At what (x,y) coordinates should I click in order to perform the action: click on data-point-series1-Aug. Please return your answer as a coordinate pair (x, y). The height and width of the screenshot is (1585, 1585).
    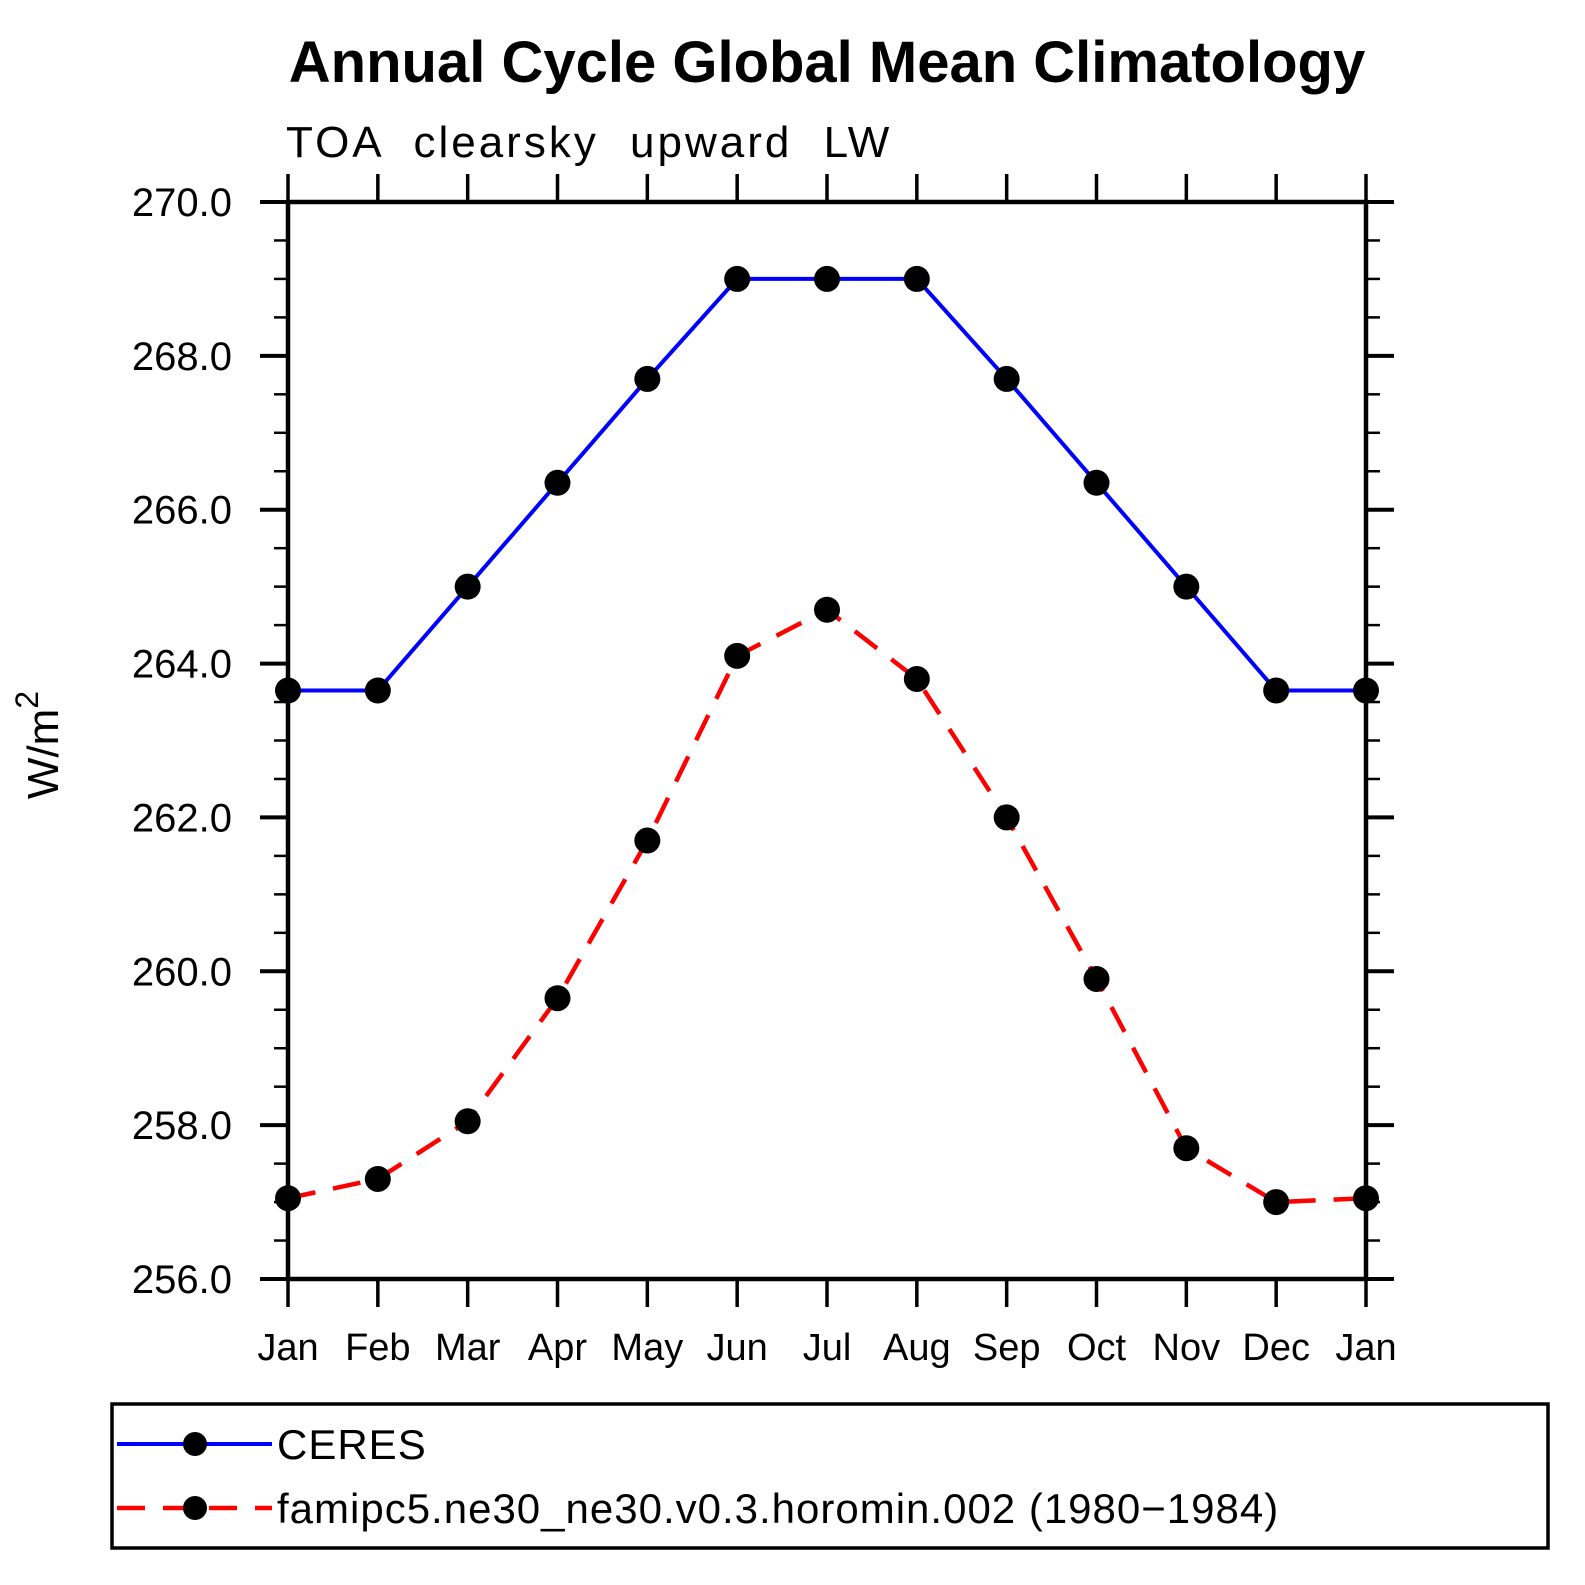
    Looking at the image, I should click on (916, 678).